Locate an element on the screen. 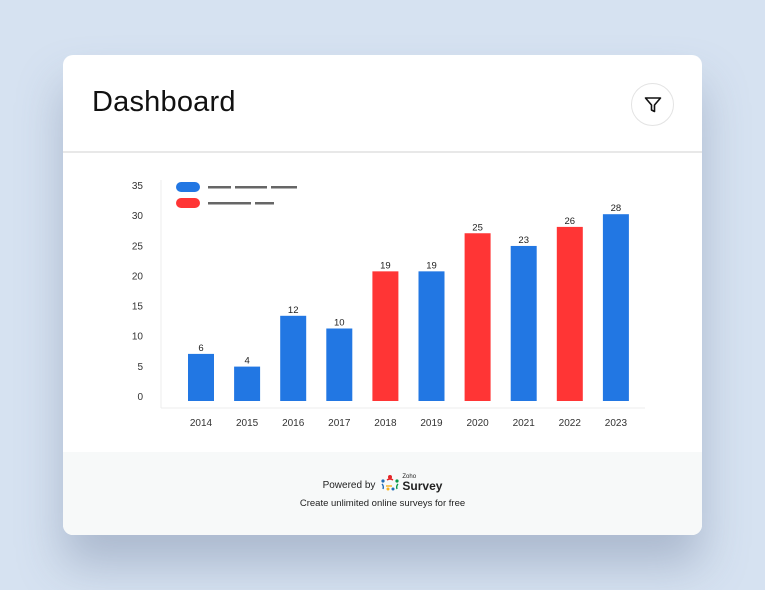  y-tick-label: 35 is located at coordinates (138, 186).